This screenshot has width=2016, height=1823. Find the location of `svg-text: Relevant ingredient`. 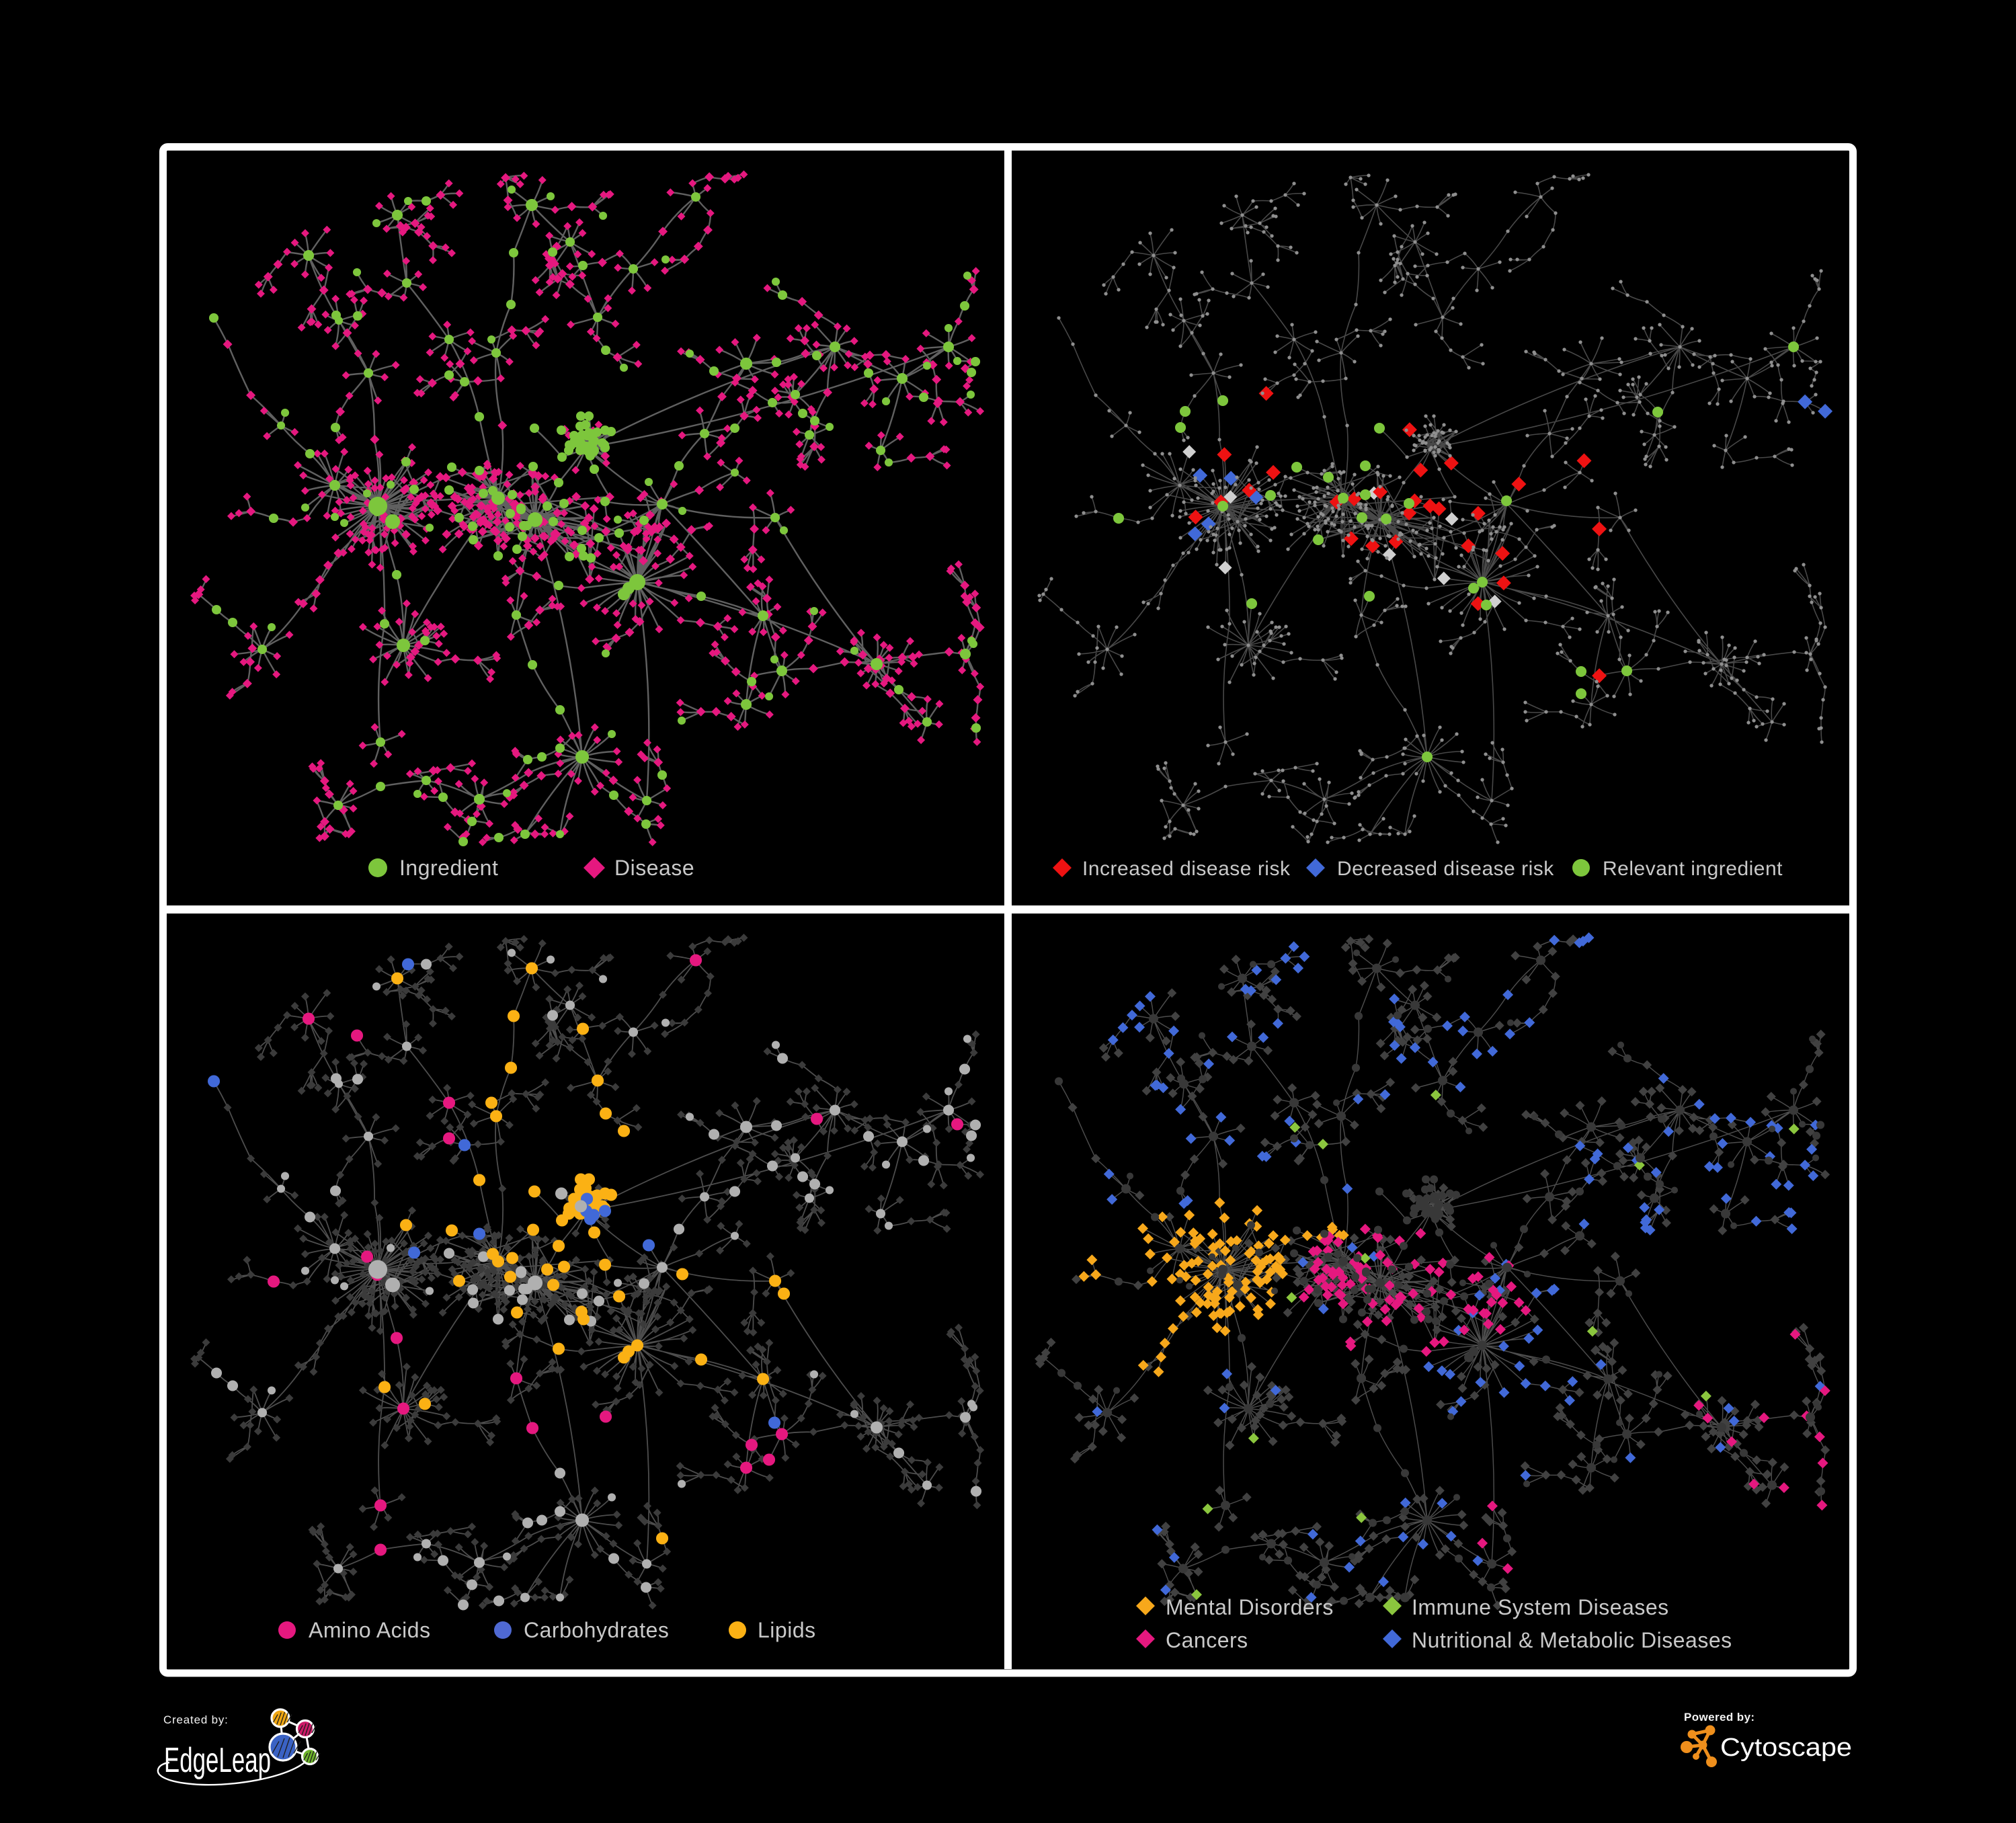

svg-text: Relevant ingredient is located at coordinates (1693, 869).